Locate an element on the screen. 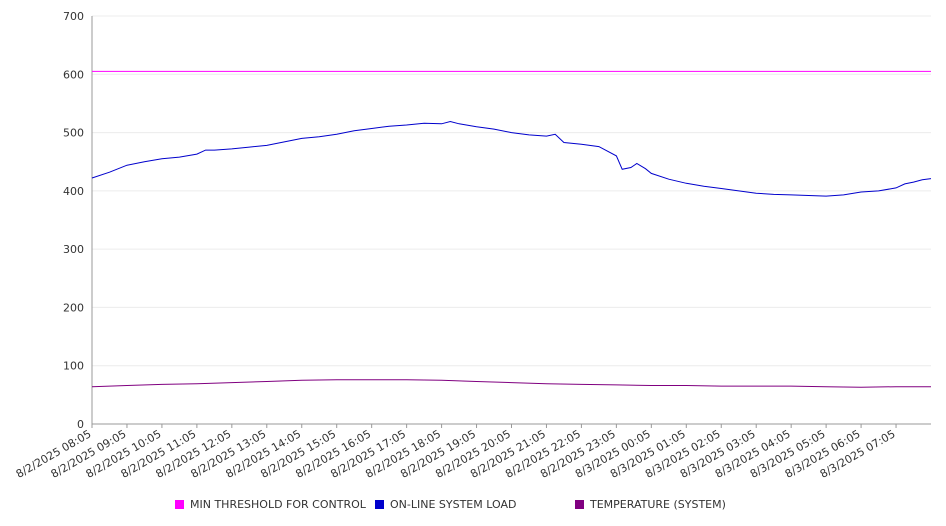 The image size is (946, 526). legend-item: TEMPERATURE (SYSTEM) is located at coordinates (650, 504).